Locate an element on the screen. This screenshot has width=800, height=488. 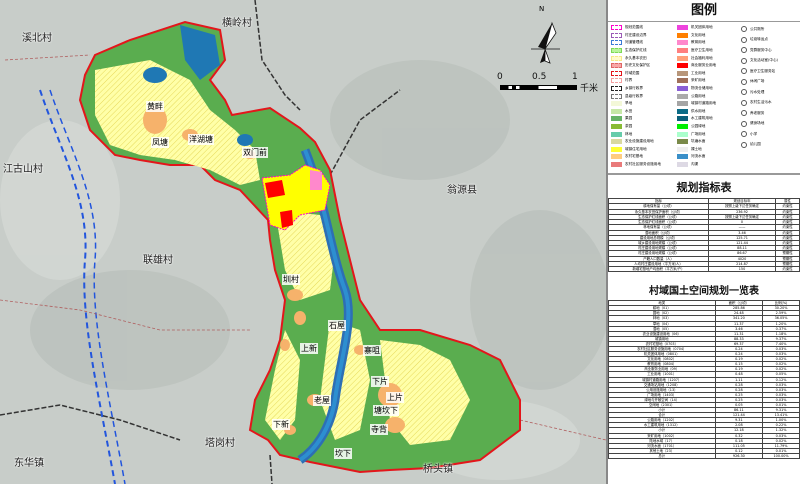
table-cell: 0.02% is located at coordinates (781, 440).